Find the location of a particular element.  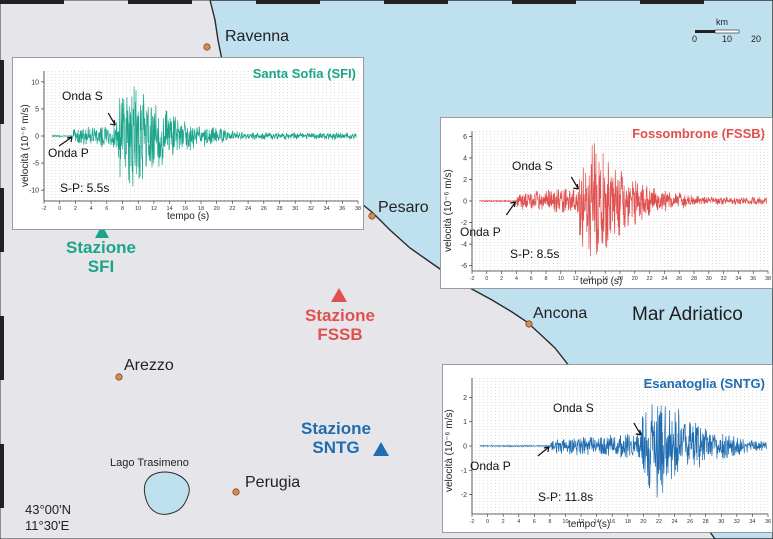

p-wave-label: Onda P is located at coordinates (68, 153).